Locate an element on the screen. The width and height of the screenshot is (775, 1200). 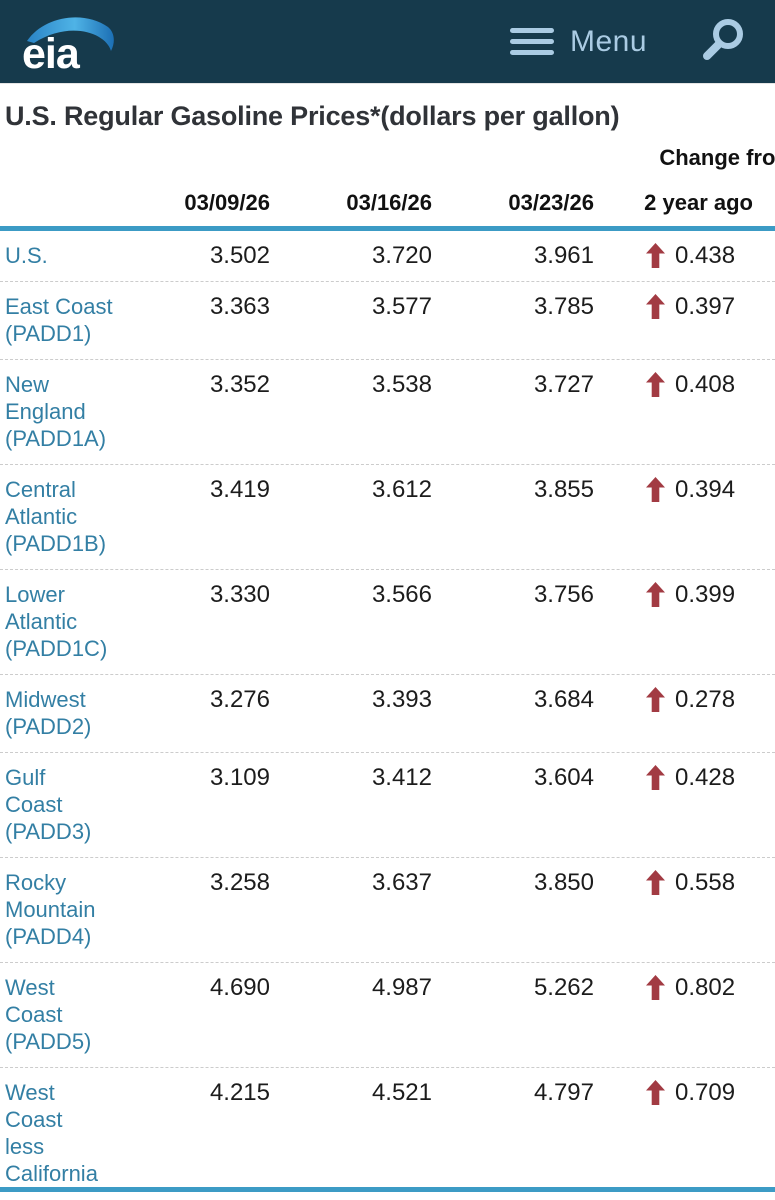
change-value: 0.408 is located at coordinates (705, 384).